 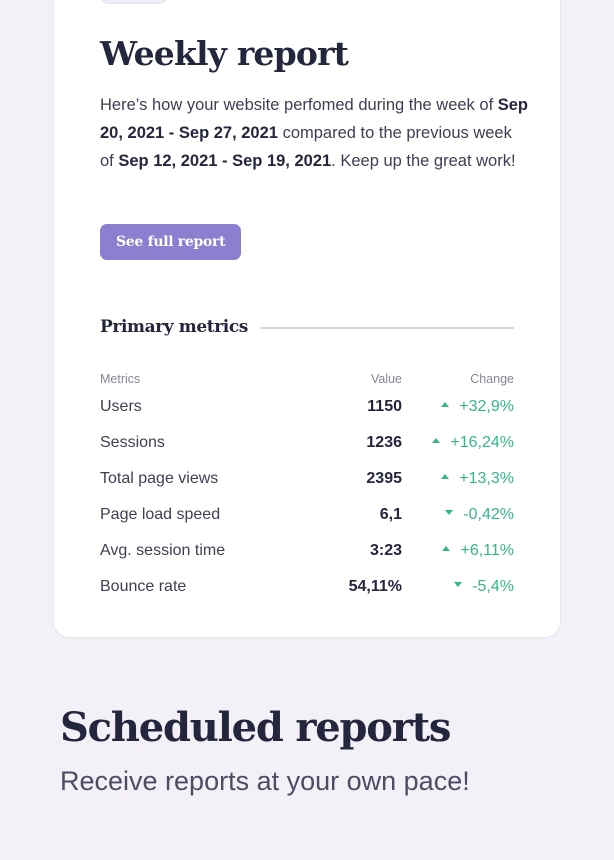 What do you see at coordinates (255, 727) in the screenshot?
I see `scheduled-reports-title: Scheduled reports` at bounding box center [255, 727].